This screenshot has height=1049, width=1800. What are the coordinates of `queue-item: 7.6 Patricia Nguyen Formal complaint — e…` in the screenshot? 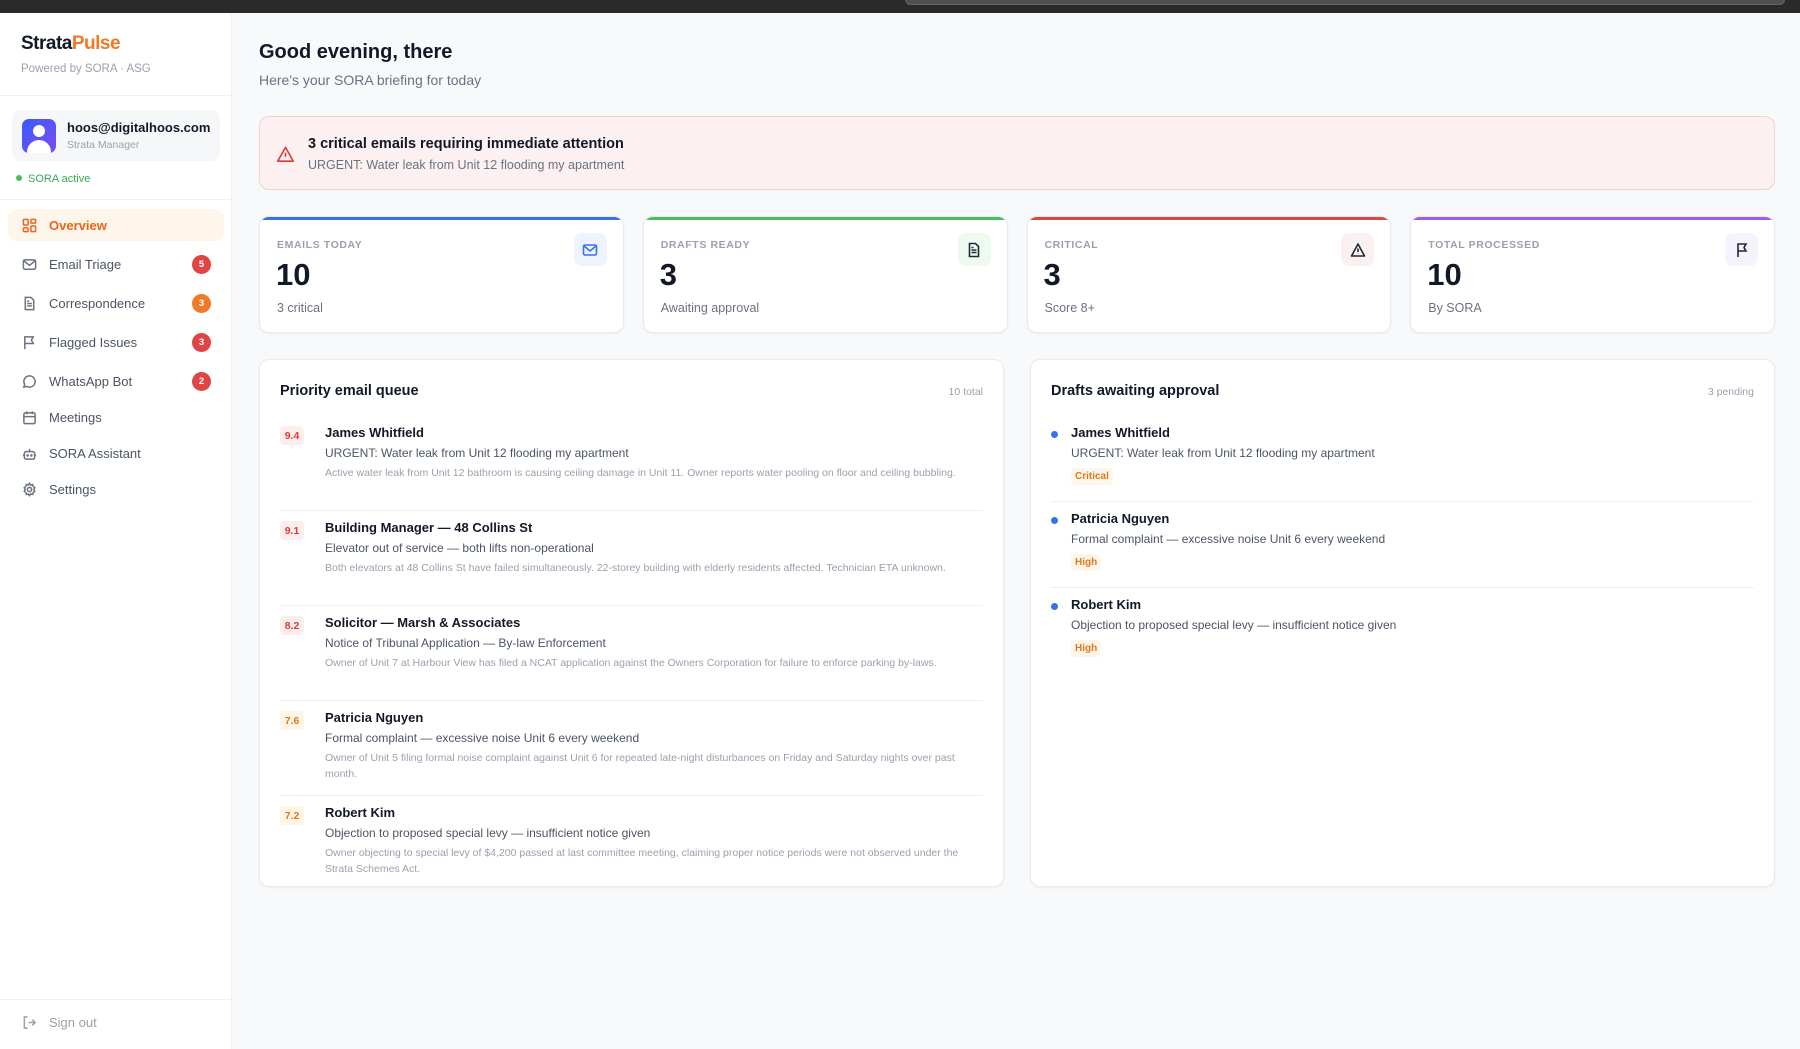 It's located at (631, 748).